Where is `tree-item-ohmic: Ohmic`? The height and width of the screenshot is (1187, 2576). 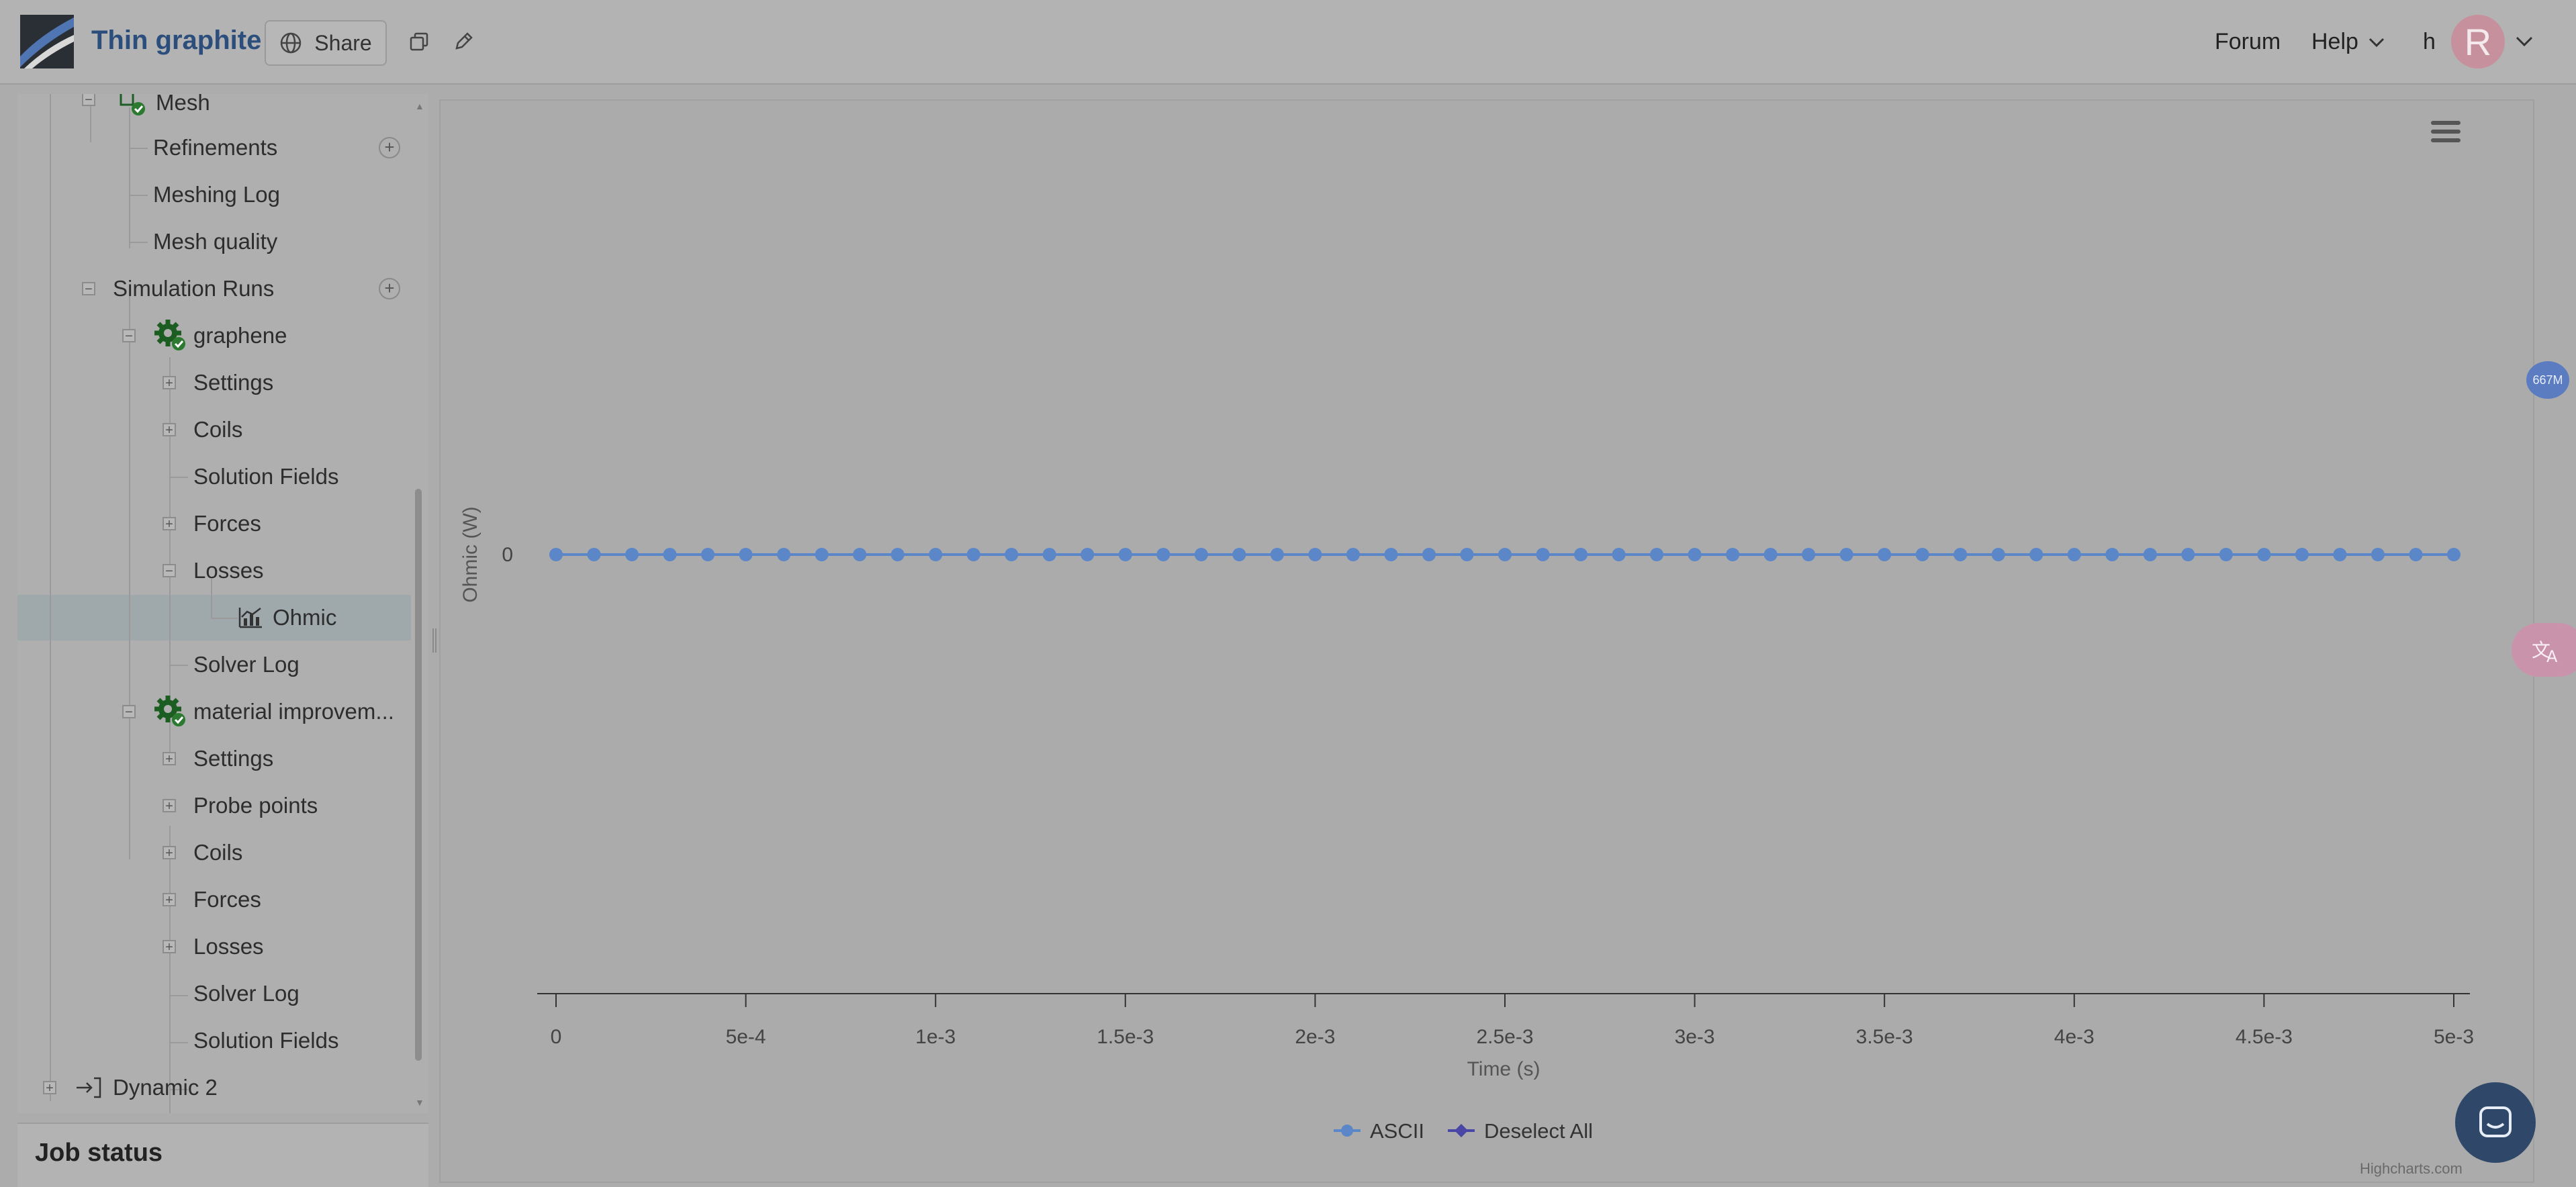 tree-item-ohmic: Ohmic is located at coordinates (287, 617).